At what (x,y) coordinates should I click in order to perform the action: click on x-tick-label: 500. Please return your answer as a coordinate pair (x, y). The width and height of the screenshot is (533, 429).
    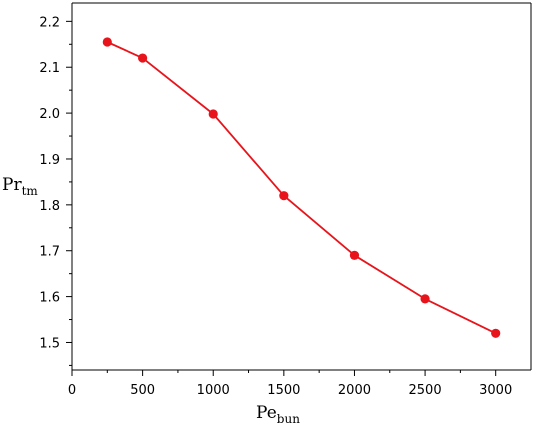
    Looking at the image, I should click on (142, 390).